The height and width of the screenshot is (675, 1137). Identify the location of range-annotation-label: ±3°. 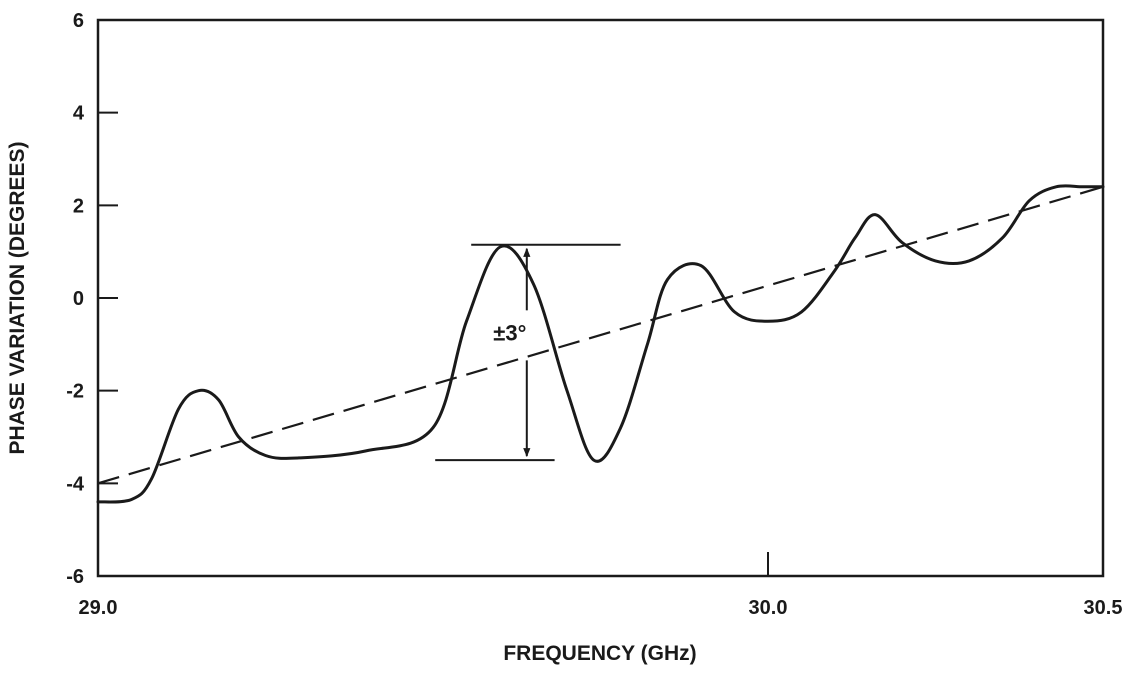
(509, 332).